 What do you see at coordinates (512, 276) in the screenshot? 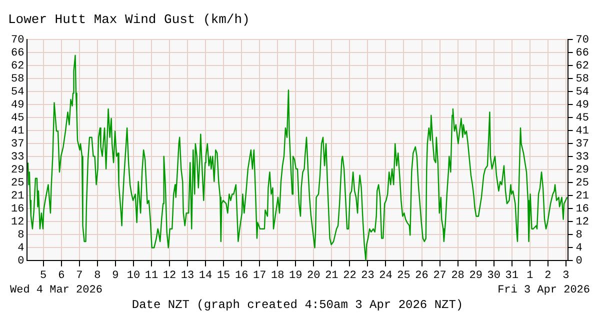
I see `x-tick-label: 31` at bounding box center [512, 276].